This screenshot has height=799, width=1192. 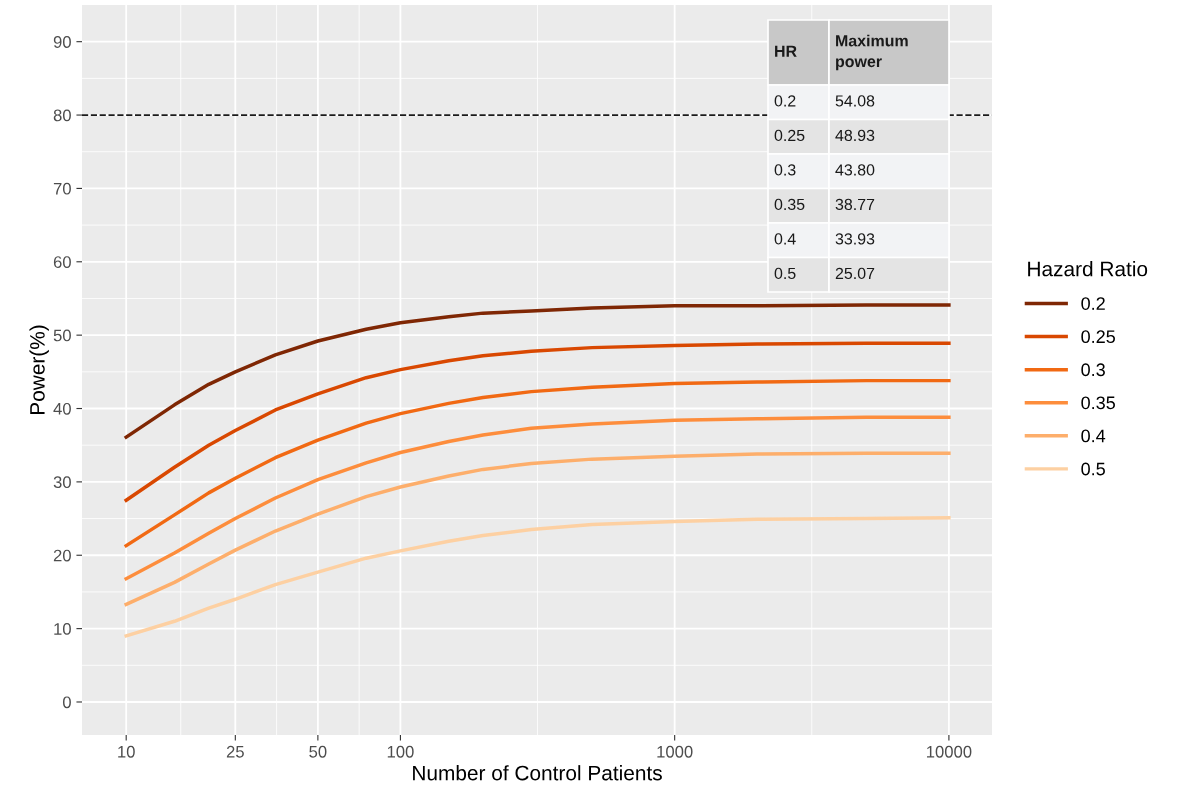 What do you see at coordinates (62, 188) in the screenshot?
I see `y-tick-label: 70` at bounding box center [62, 188].